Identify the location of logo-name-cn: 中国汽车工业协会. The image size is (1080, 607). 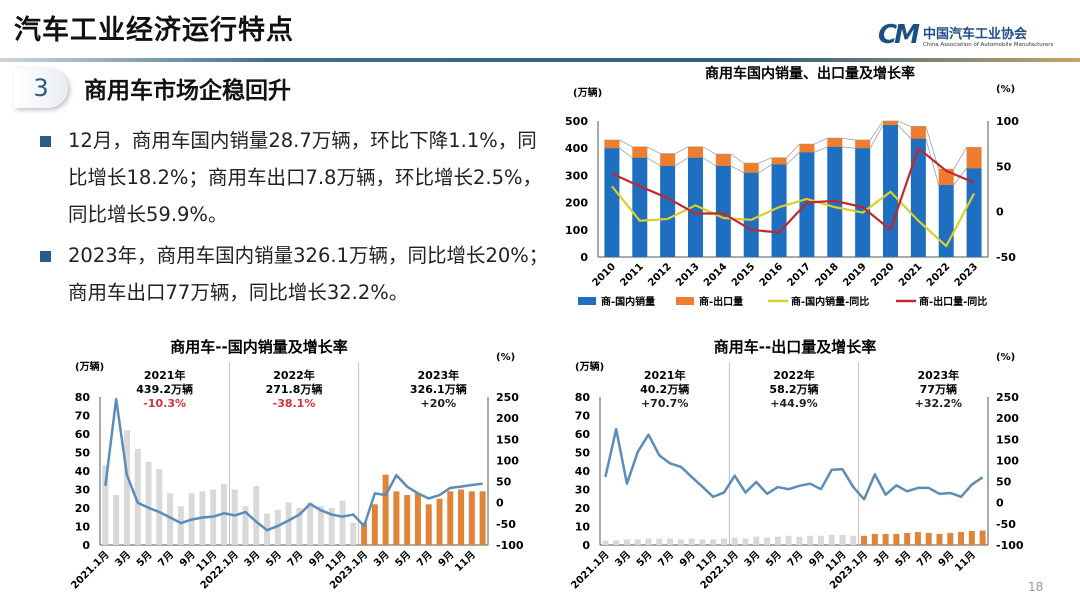
(974, 34).